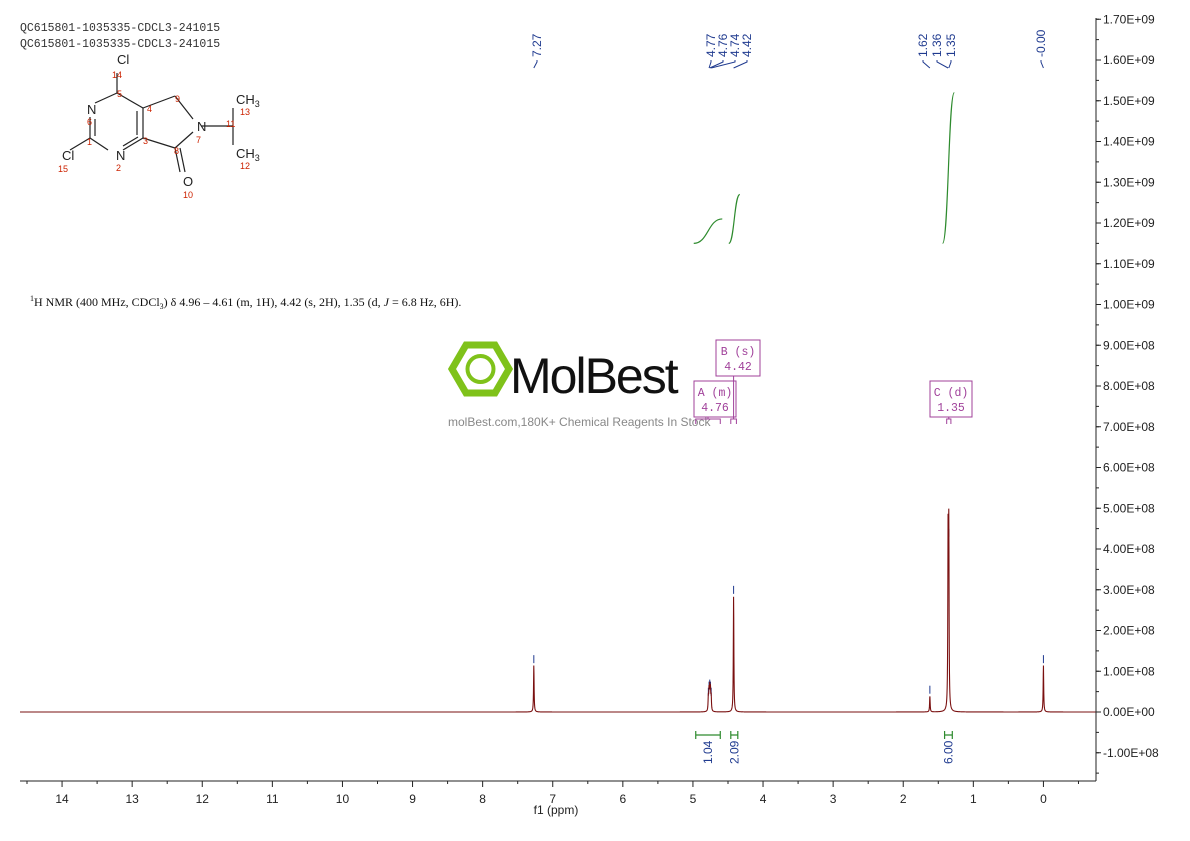 This screenshot has height=841, width=1190. Describe the element at coordinates (556, 810) in the screenshot. I see `x-axis-label: f1 (ppm)` at that location.